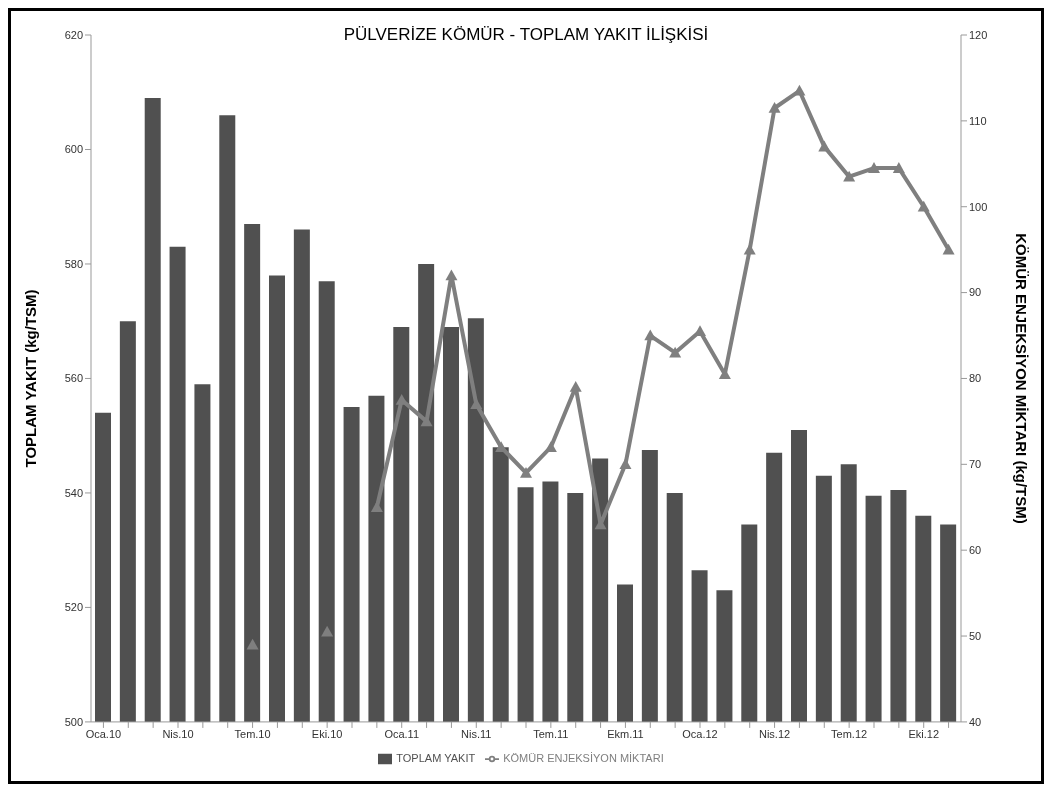  Describe the element at coordinates (402, 733) in the screenshot. I see `x-tick-label: Oca.11` at that location.